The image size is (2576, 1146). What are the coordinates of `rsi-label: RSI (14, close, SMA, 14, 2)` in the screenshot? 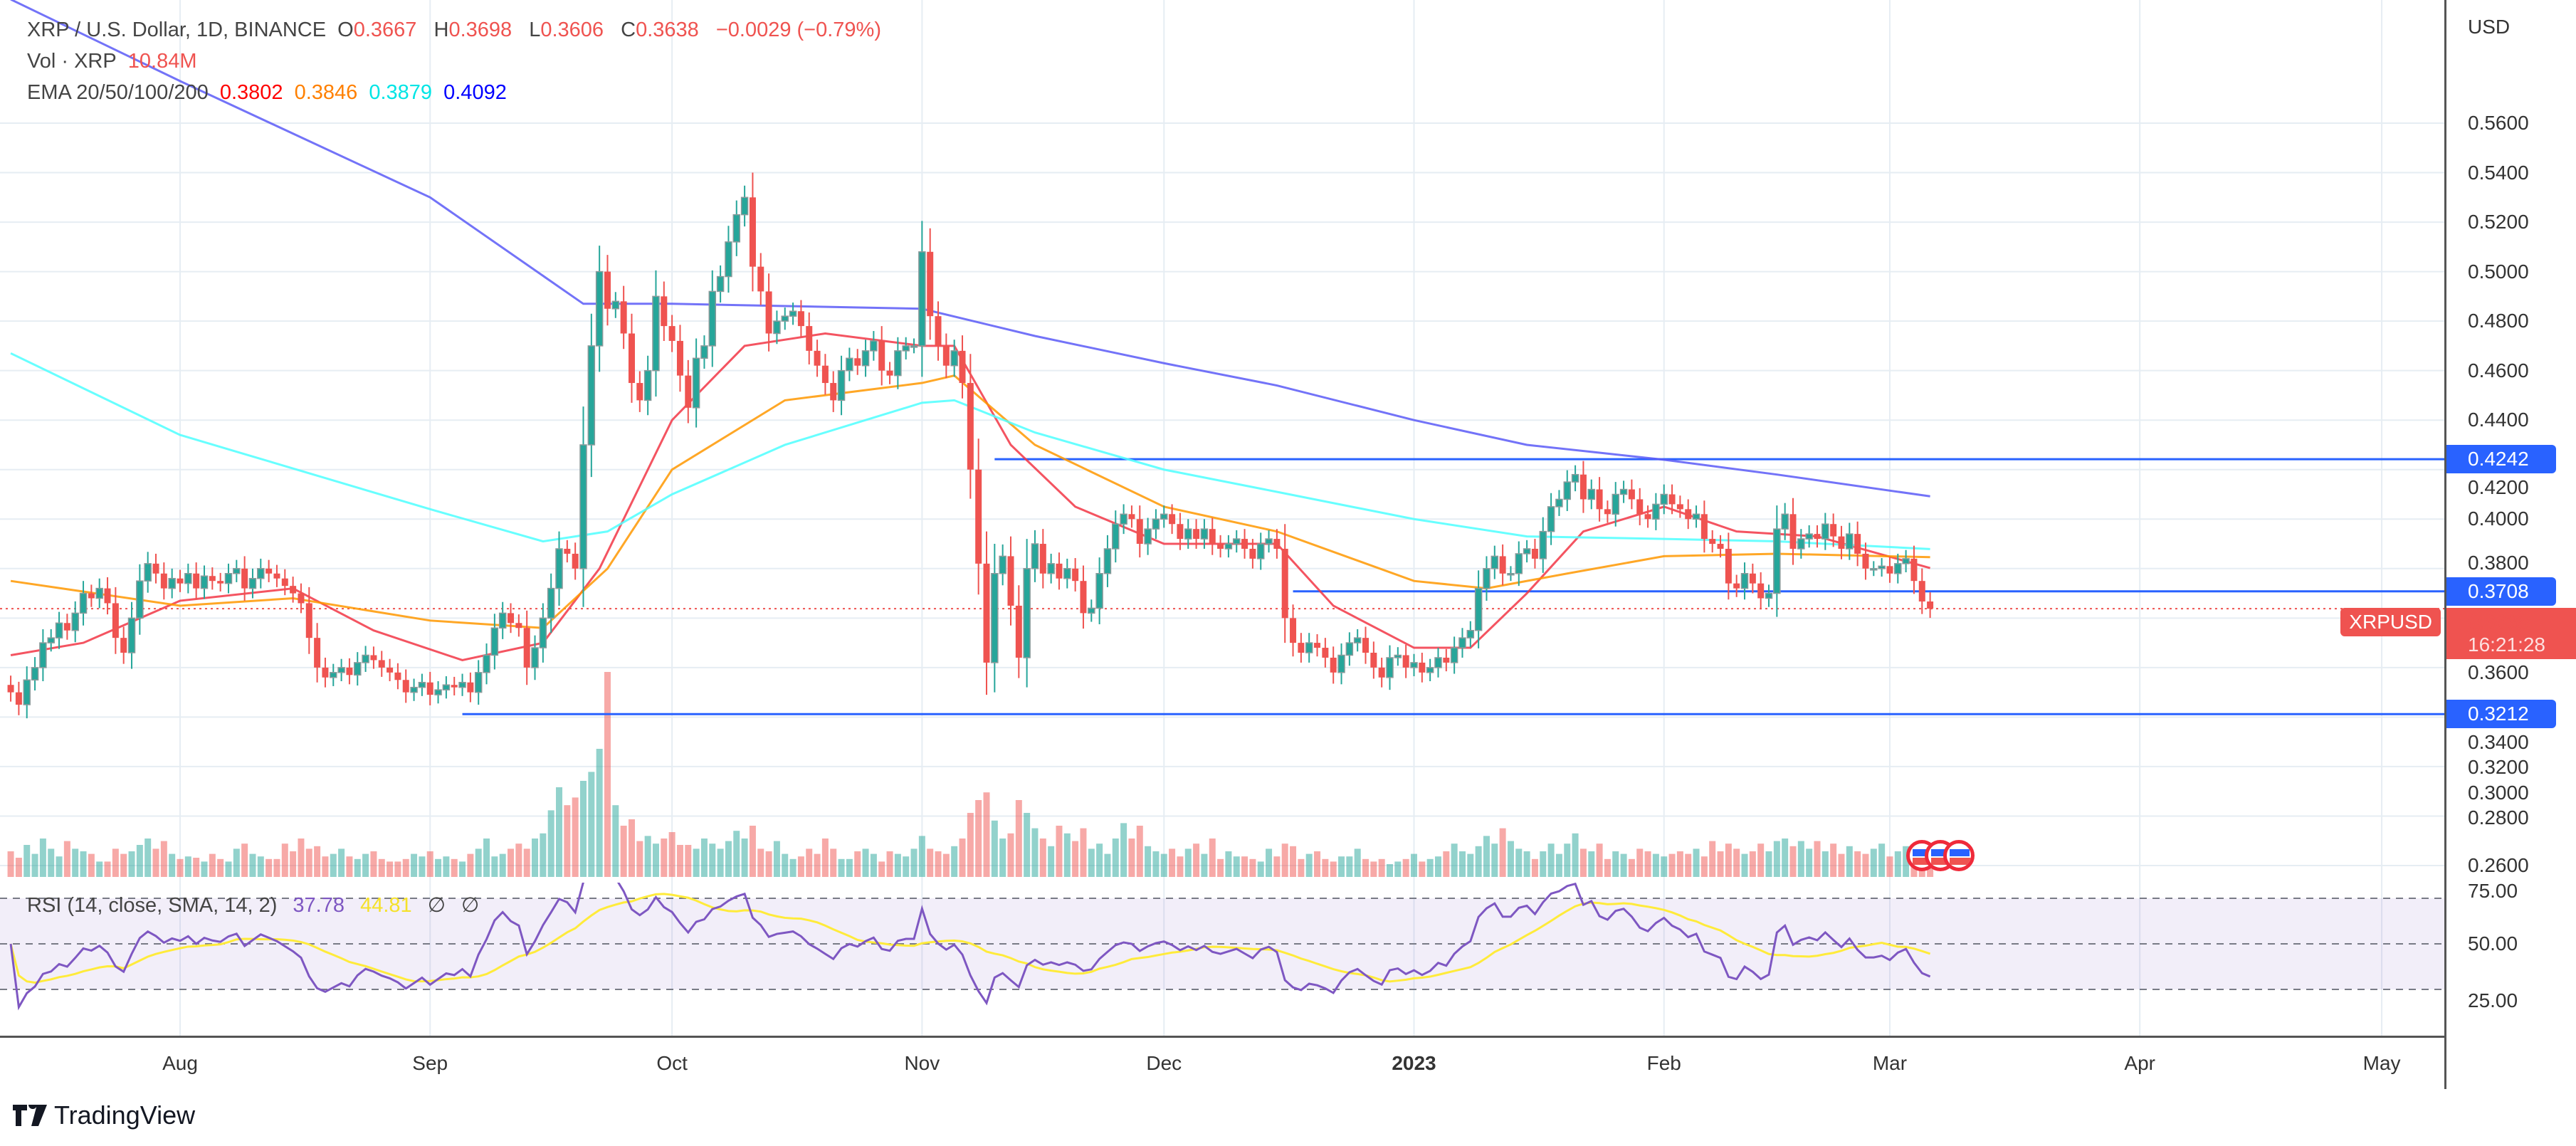 It's located at (153, 905).